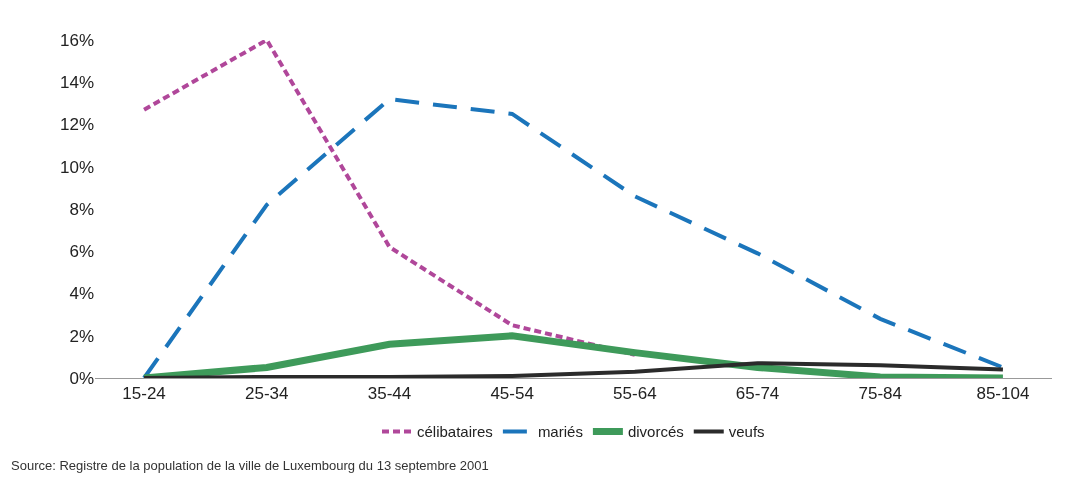  I want to click on x-tick-label: 65-74, so click(757, 394).